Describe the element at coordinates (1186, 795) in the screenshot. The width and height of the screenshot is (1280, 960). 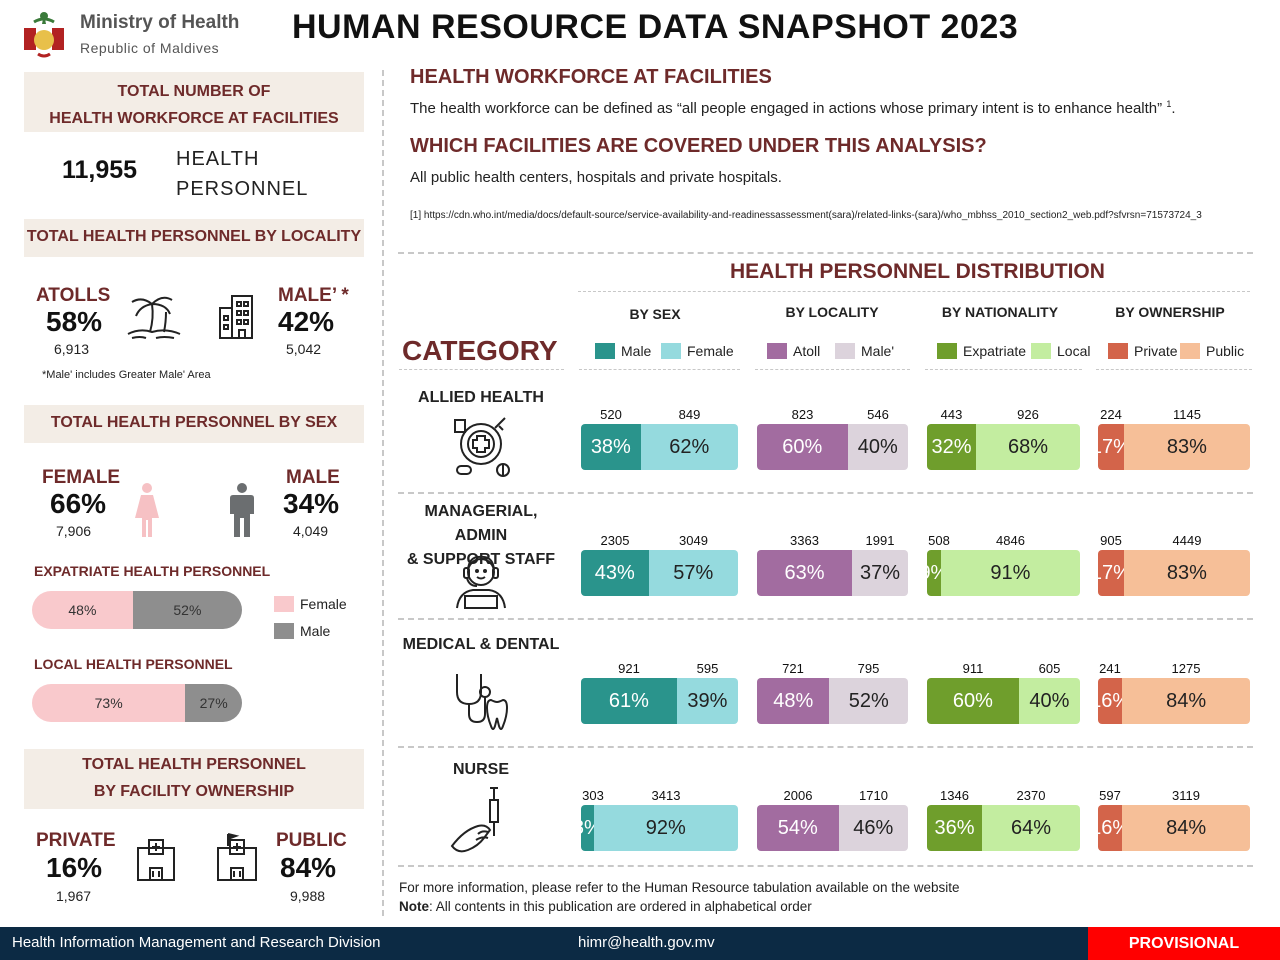
I see `count-label: 3119` at that location.